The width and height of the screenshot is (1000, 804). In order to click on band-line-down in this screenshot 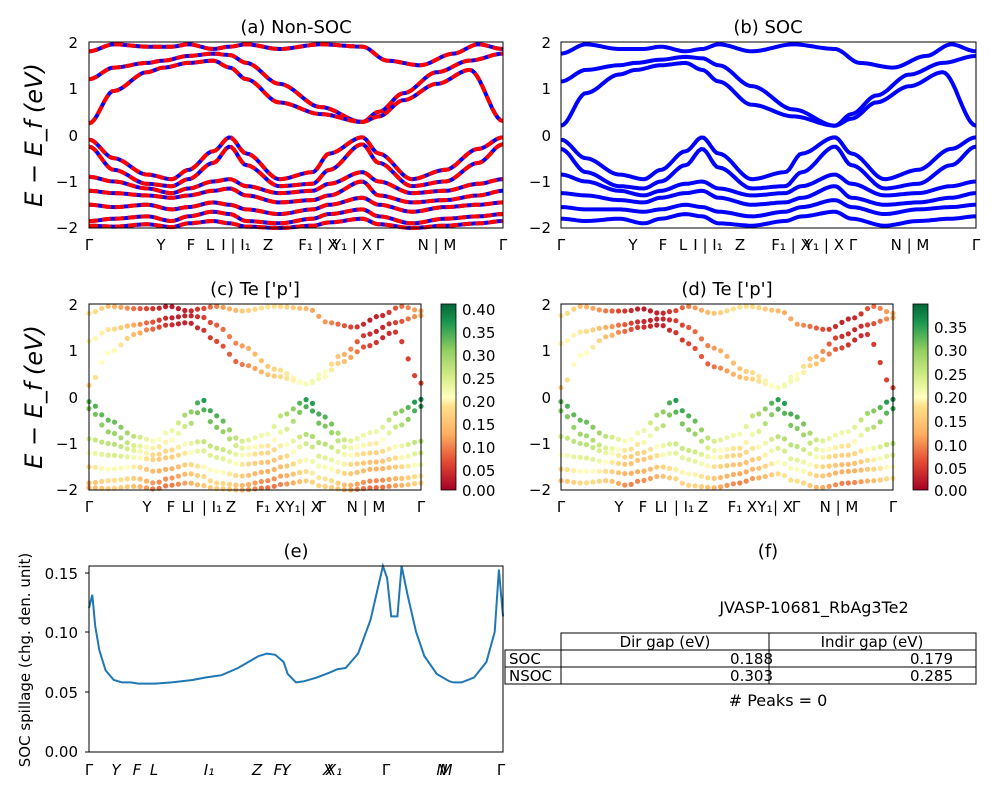, I will do `click(296, 55)`.